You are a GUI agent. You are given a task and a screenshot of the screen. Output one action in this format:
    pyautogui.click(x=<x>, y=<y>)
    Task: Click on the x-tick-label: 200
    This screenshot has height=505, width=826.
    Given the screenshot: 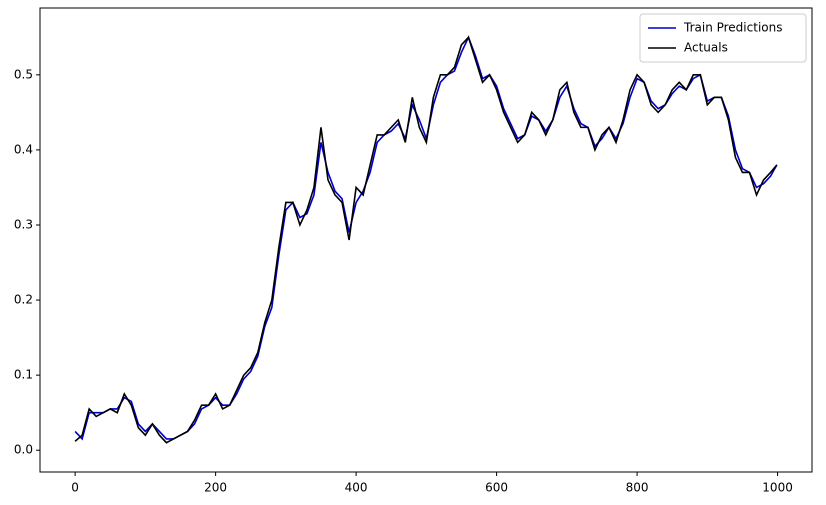 What is the action you would take?
    pyautogui.click(x=215, y=488)
    